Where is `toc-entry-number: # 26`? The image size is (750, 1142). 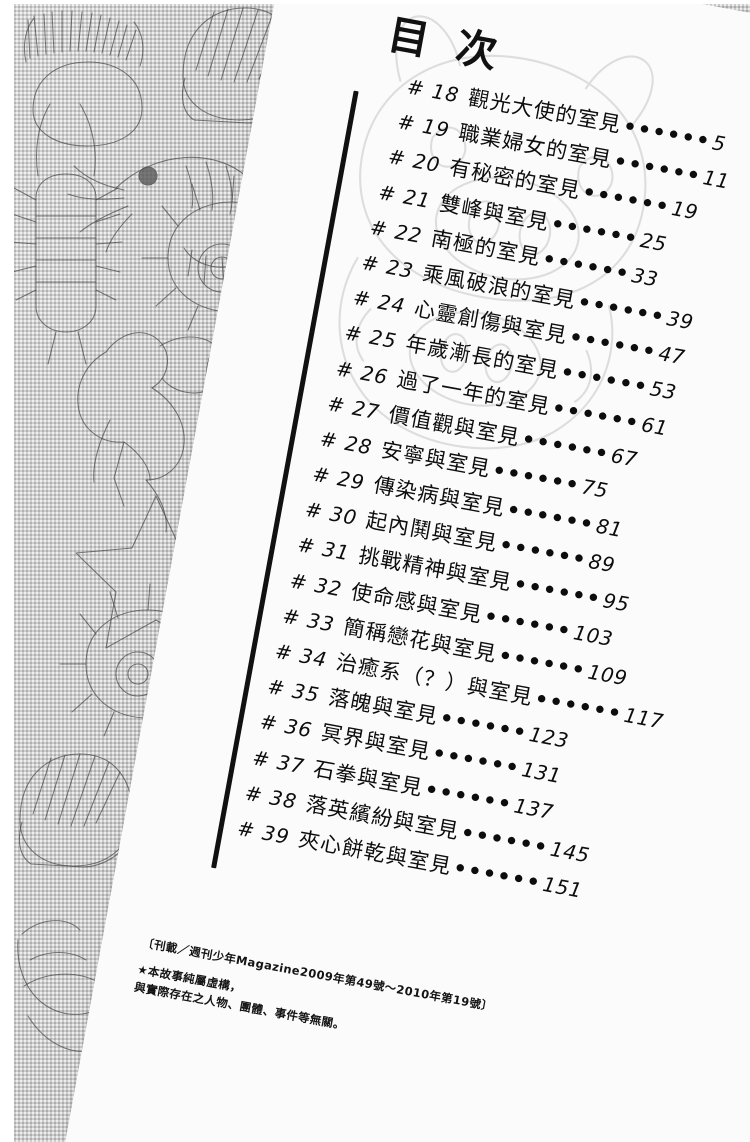 toc-entry-number: # 26 is located at coordinates (362, 372).